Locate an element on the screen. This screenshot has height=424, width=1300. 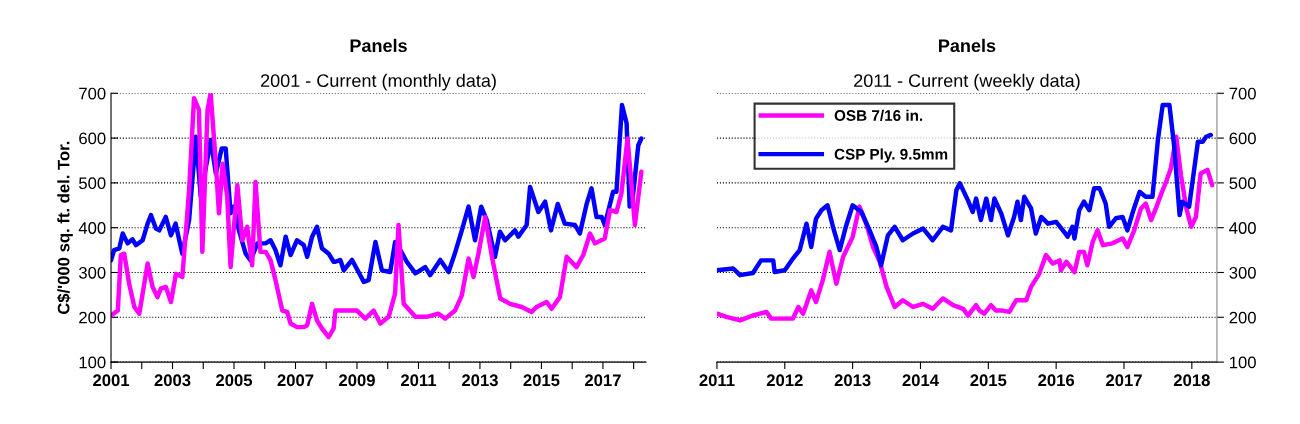
chart-subtitle: 2001 - Current (monthly data) is located at coordinates (378, 82).